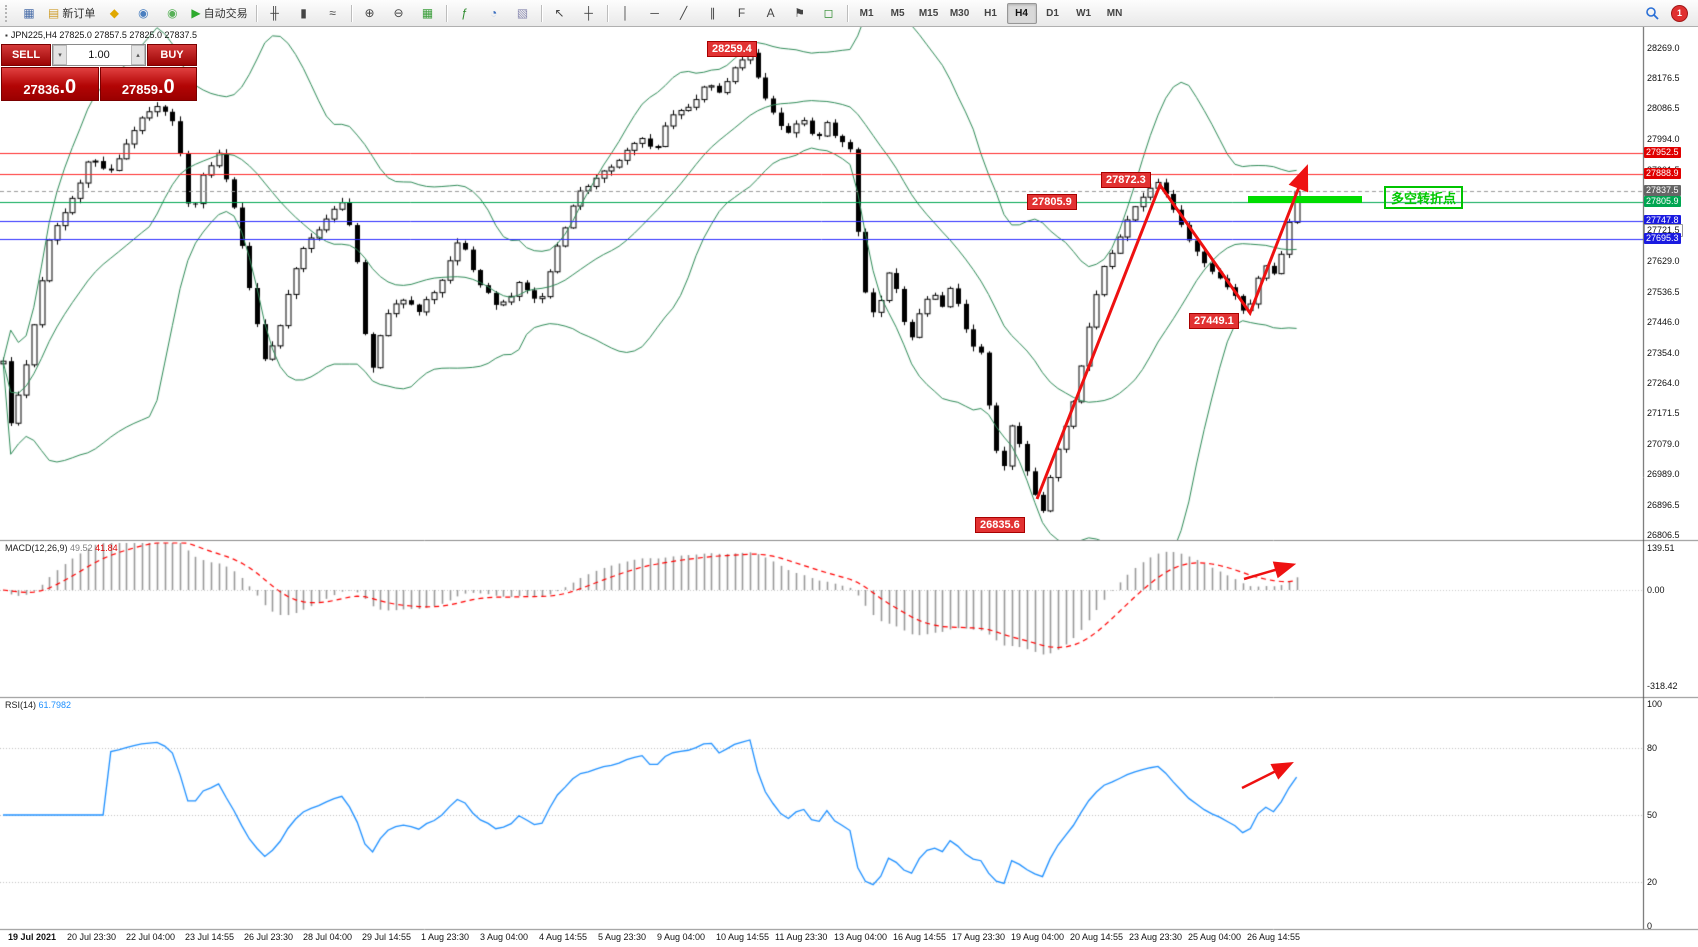 The width and height of the screenshot is (1698, 947). What do you see at coordinates (1663, 321) in the screenshot?
I see `price-axis-tick: 27446.0` at bounding box center [1663, 321].